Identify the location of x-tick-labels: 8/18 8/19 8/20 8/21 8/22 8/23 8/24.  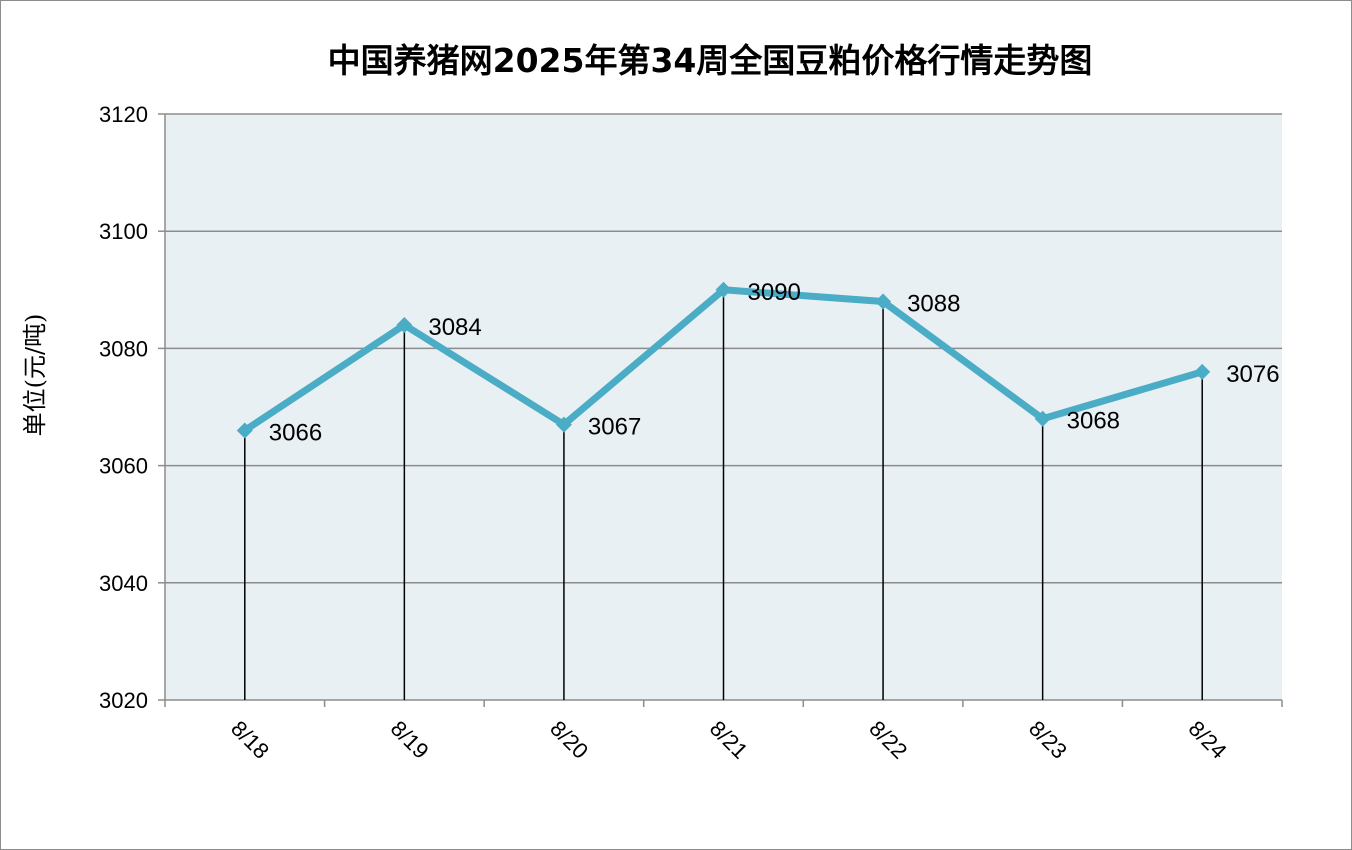
(728, 740).